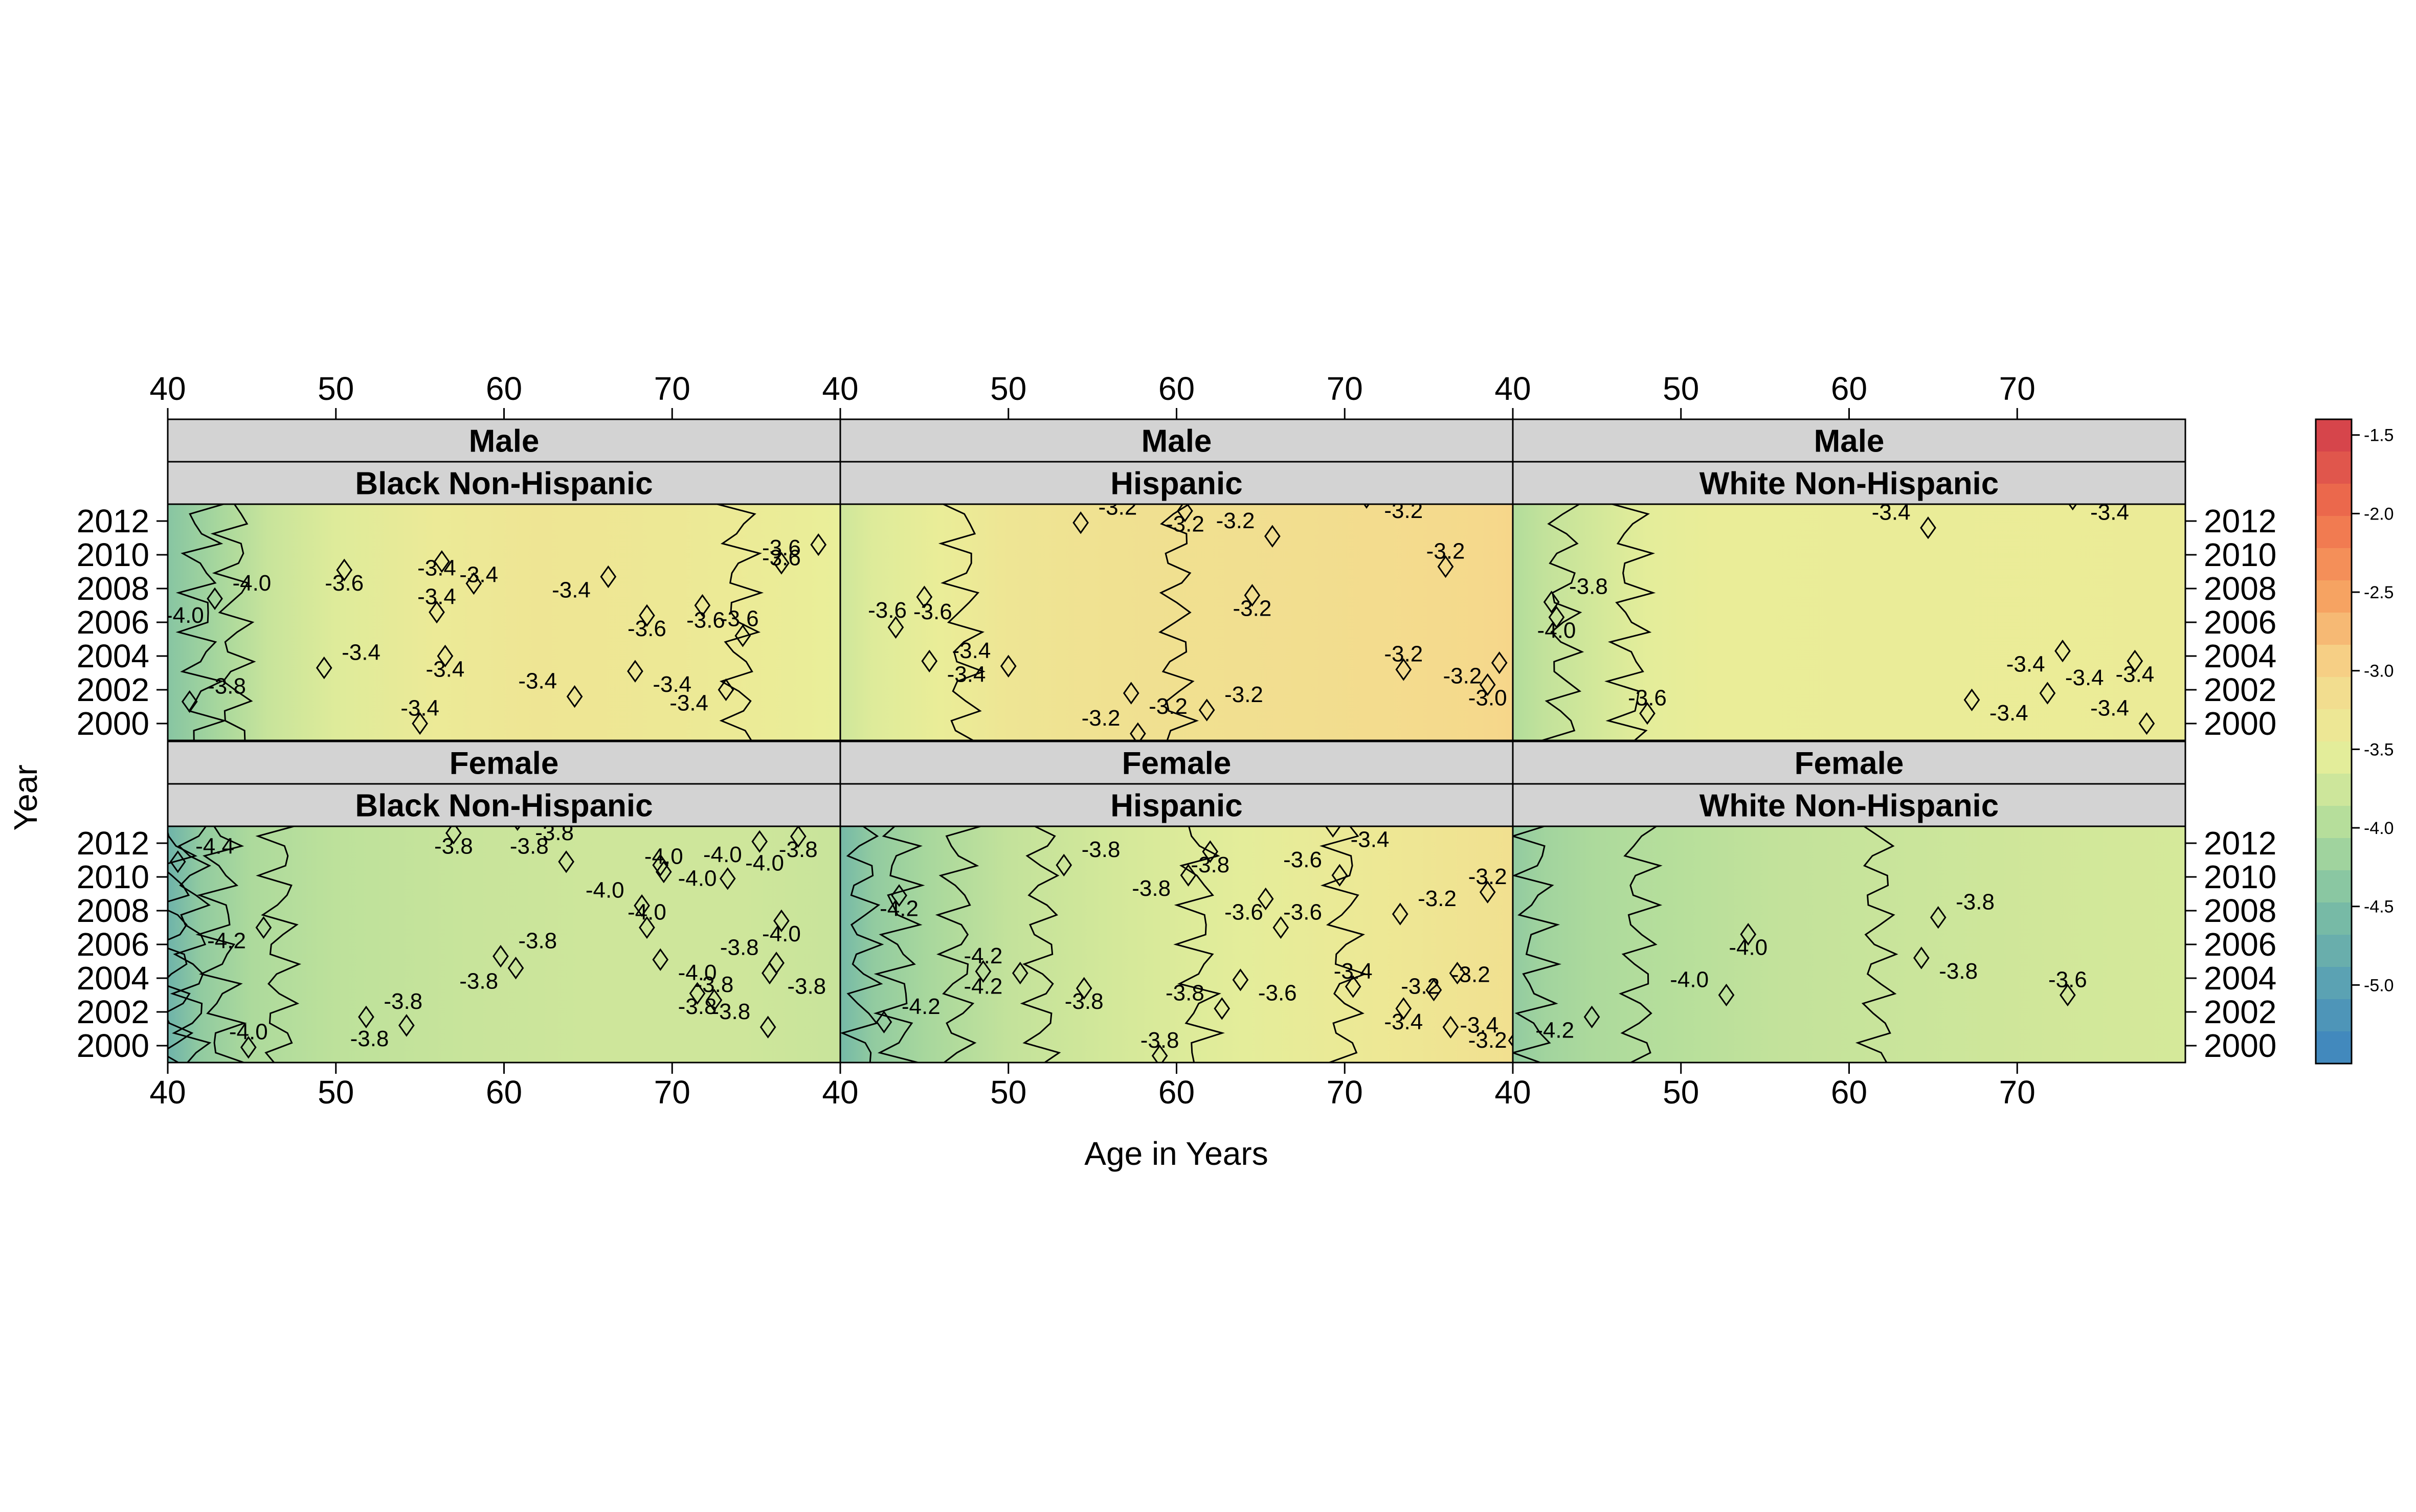 This screenshot has width=2416, height=1512. I want to click on panel-field, so click(1849, 622).